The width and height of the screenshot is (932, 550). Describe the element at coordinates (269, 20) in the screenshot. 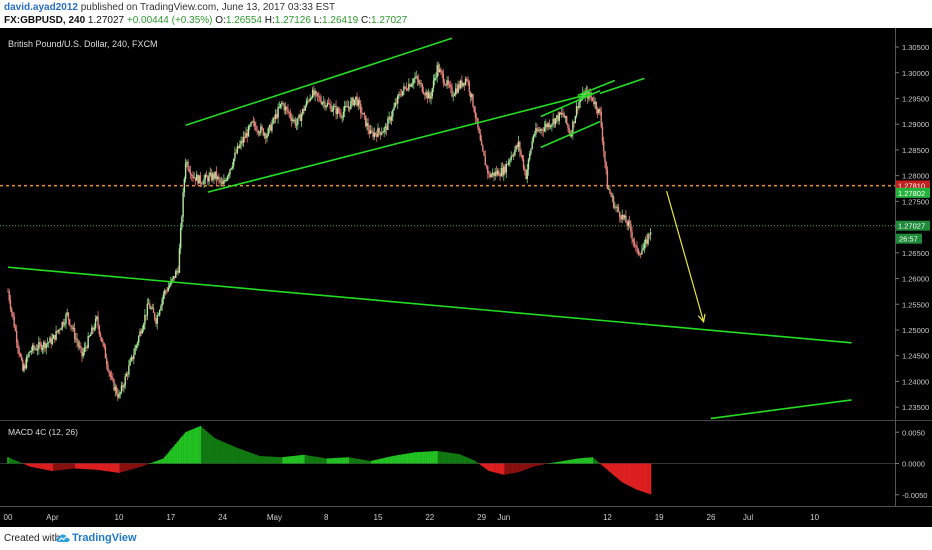

I see `ohlc-high-key: H:` at that location.